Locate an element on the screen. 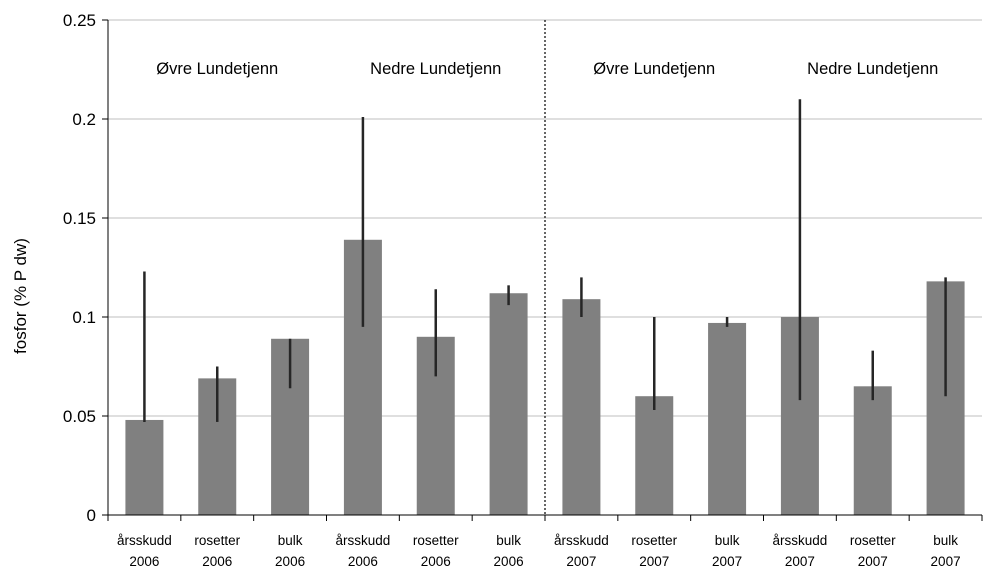 The height and width of the screenshot is (576, 987). y-tick-label: 0.05 is located at coordinates (79, 416).